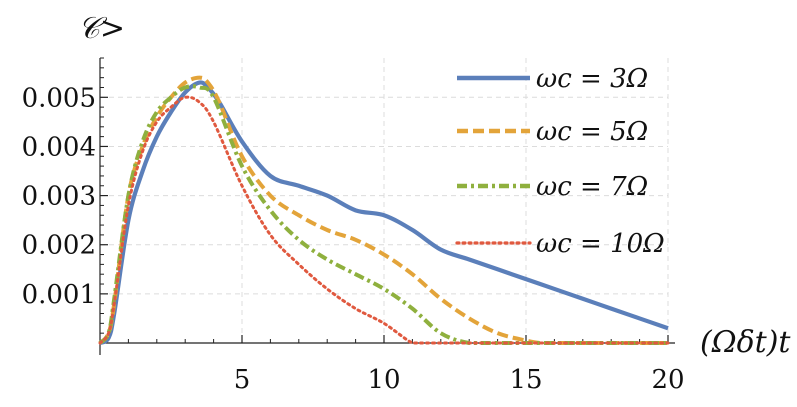 Image resolution: width=797 pixels, height=407 pixels. I want to click on y-tick-label: 0.004, so click(59, 147).